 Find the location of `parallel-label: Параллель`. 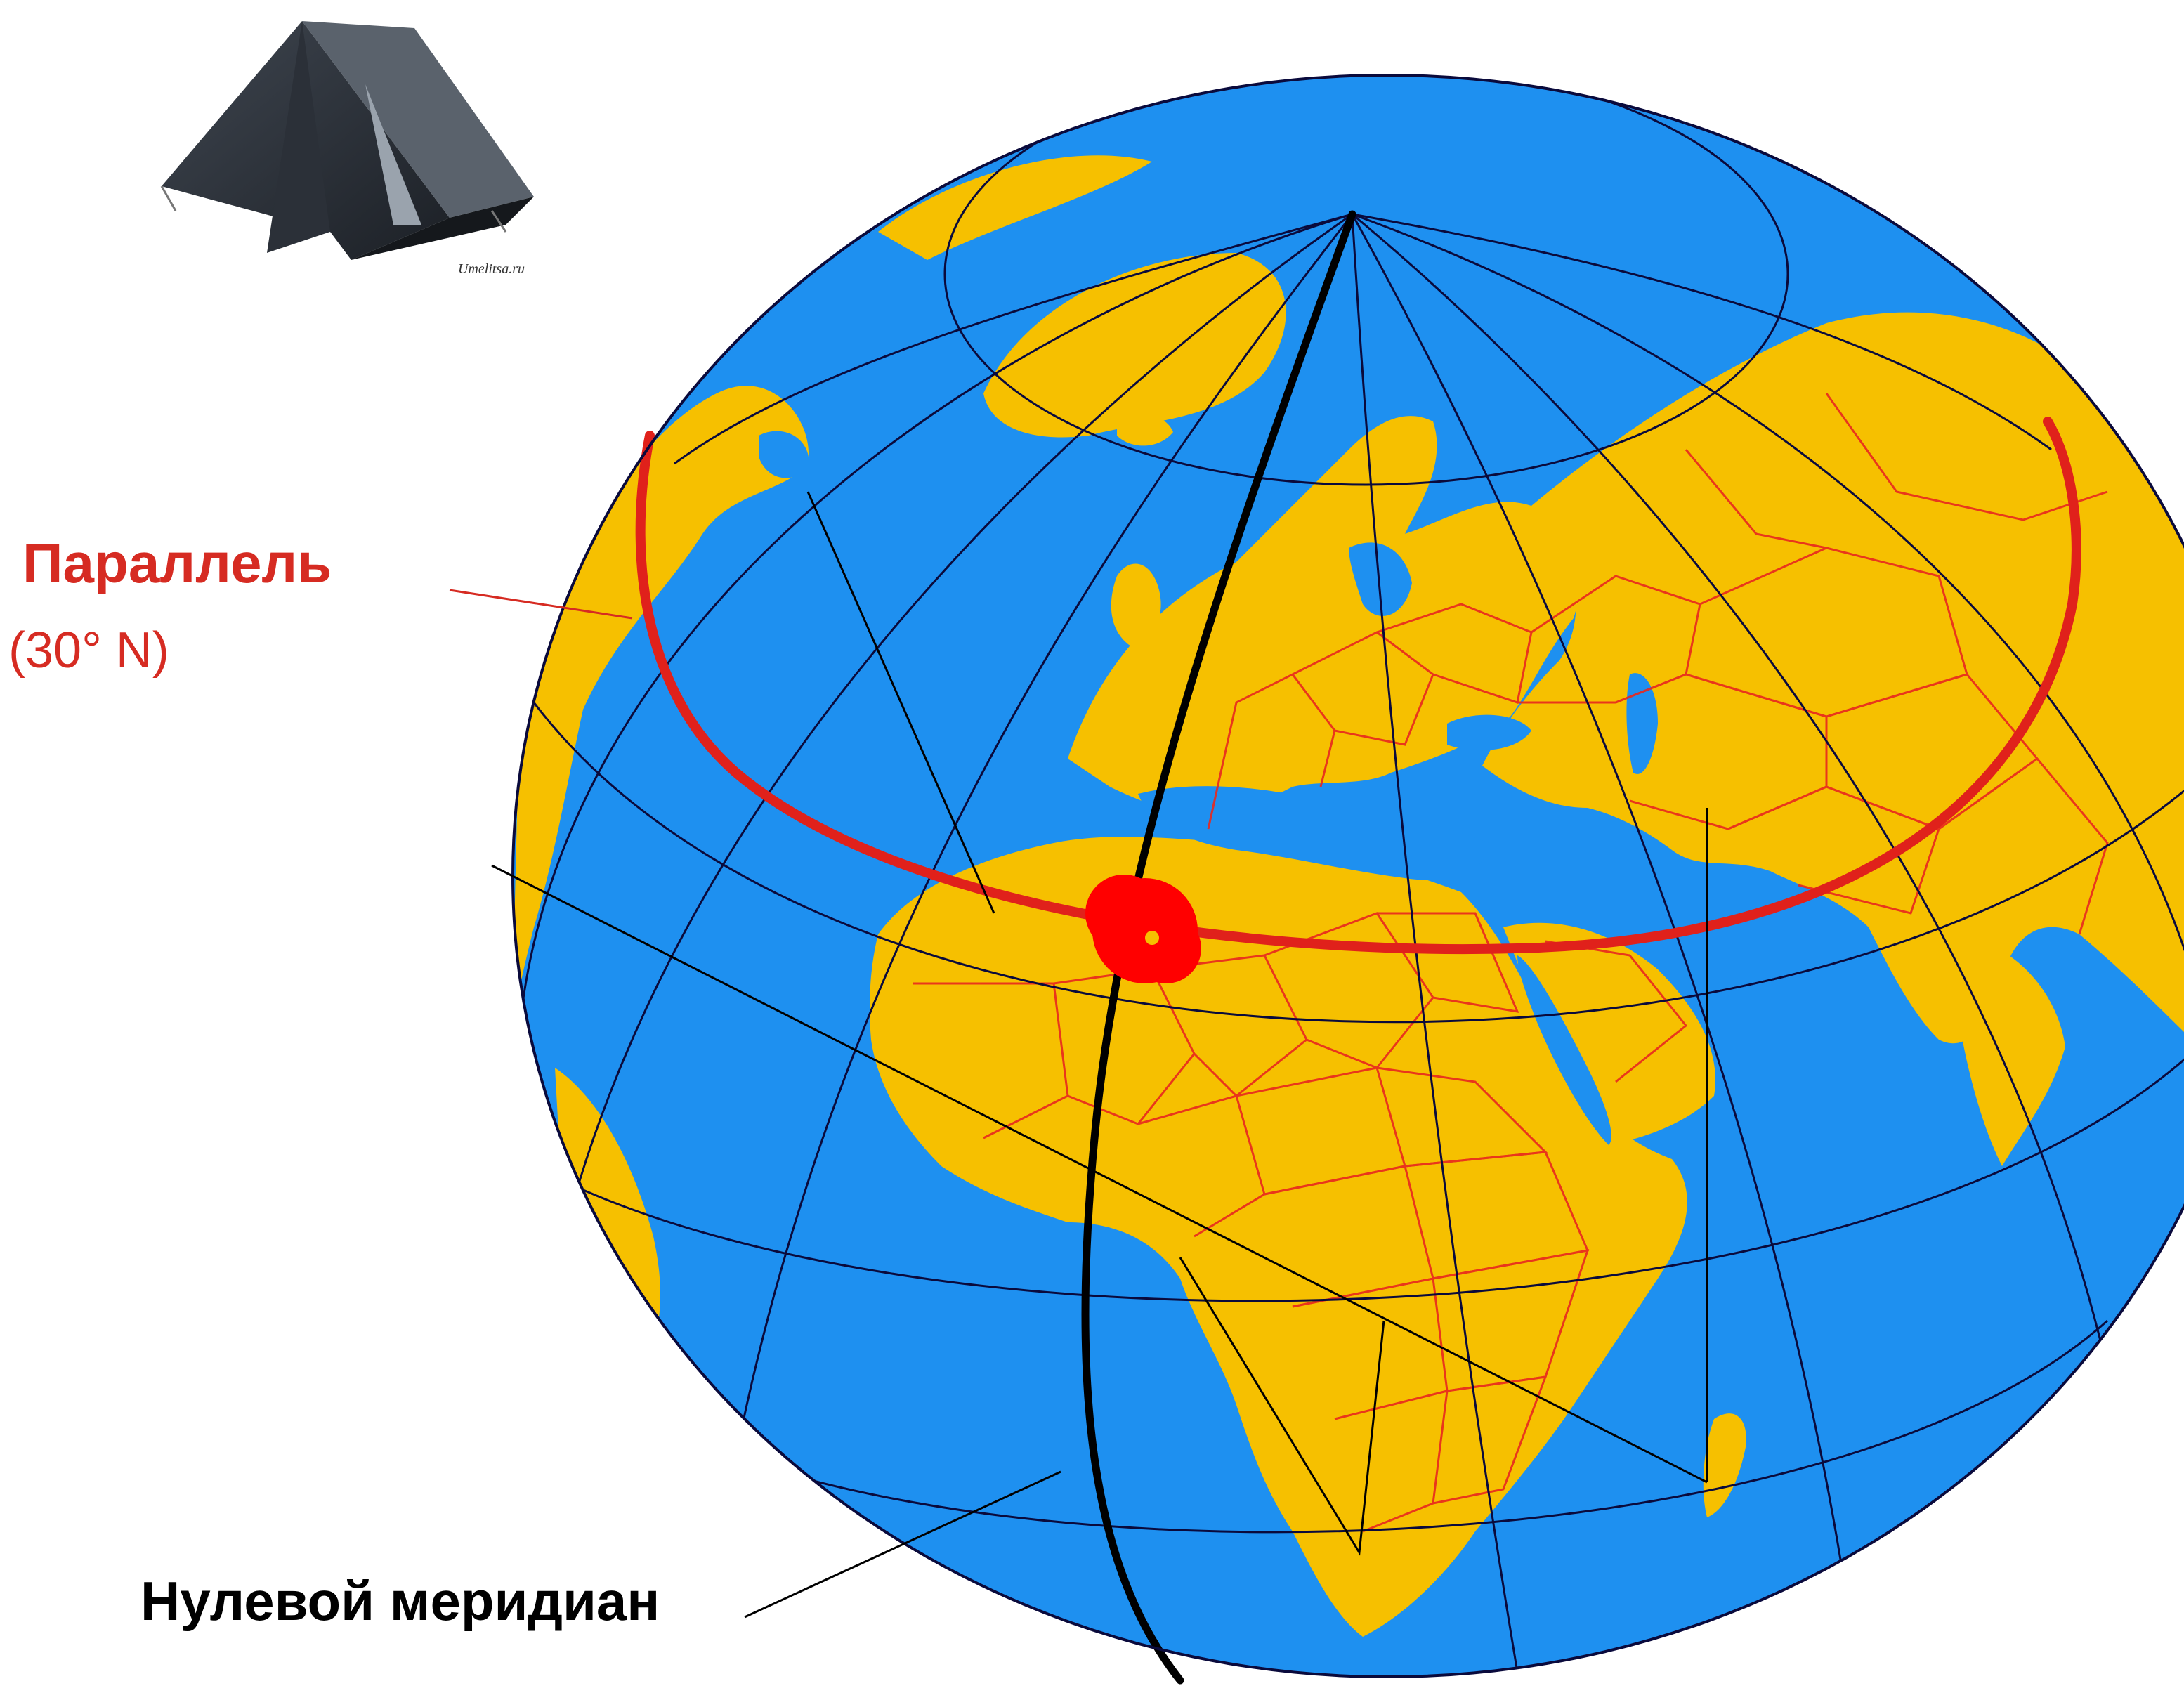

parallel-label: Параллель is located at coordinates (177, 563).